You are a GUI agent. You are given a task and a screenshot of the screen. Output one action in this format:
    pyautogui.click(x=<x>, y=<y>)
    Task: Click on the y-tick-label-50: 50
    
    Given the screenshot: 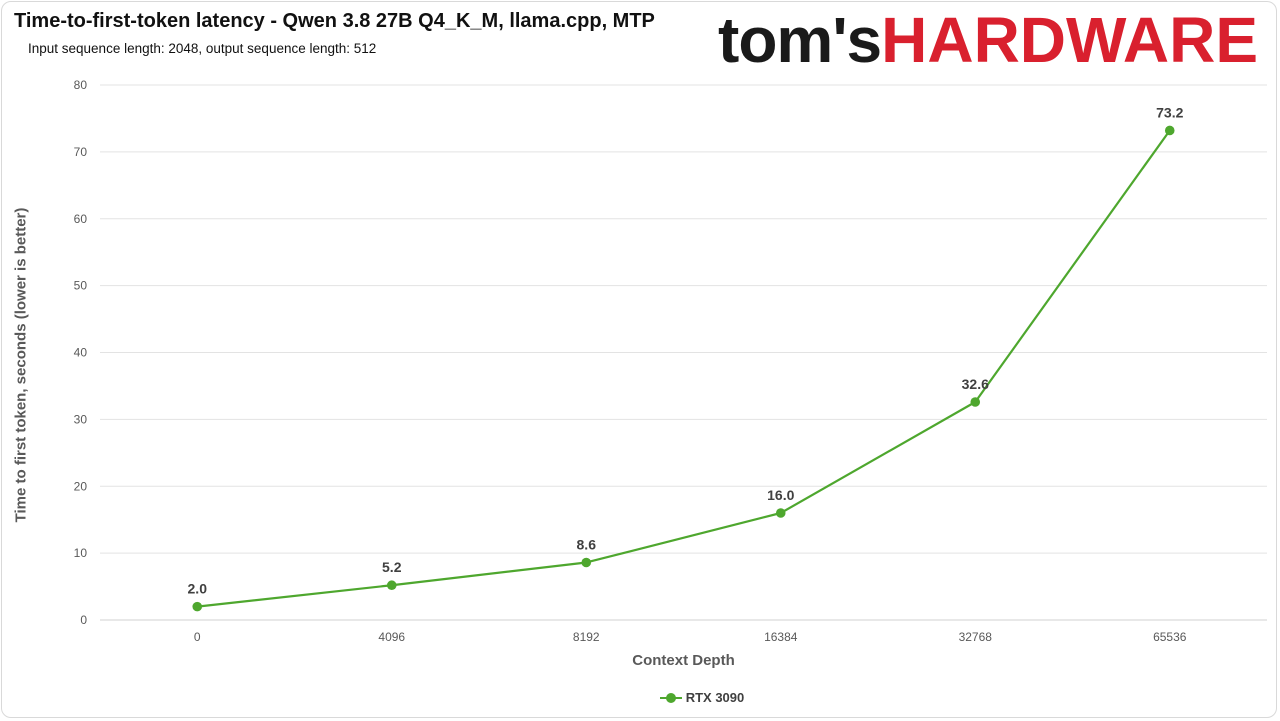 What is the action you would take?
    pyautogui.click(x=81, y=286)
    